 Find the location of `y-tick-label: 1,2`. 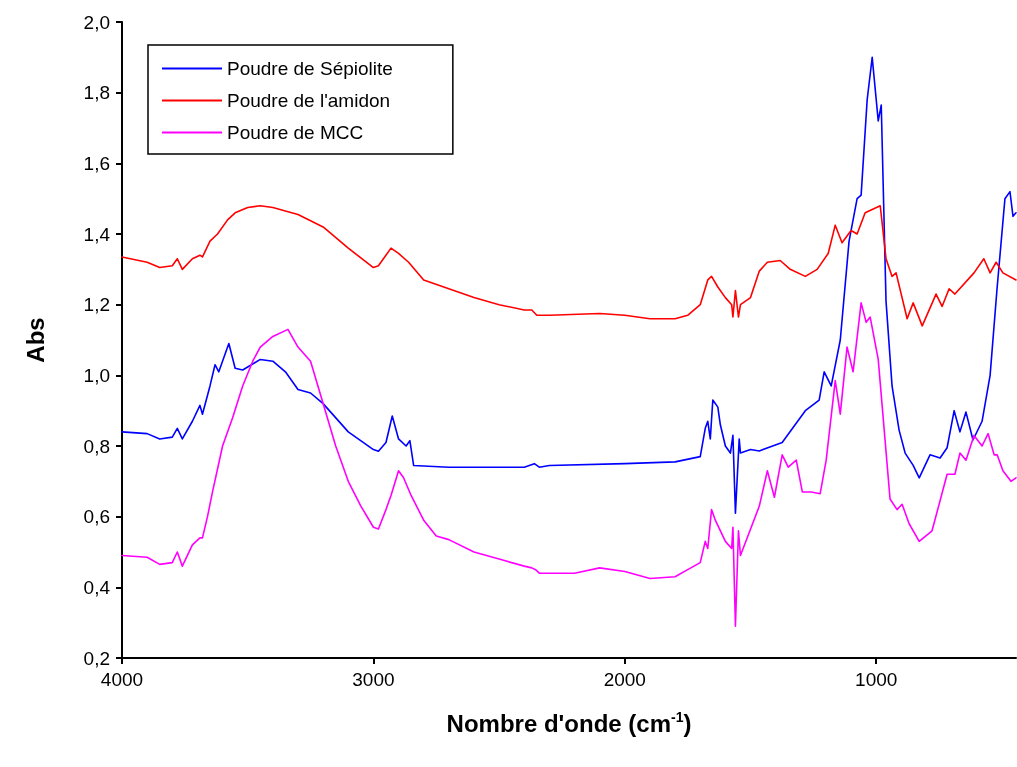

y-tick-label: 1,2 is located at coordinates (96, 305).